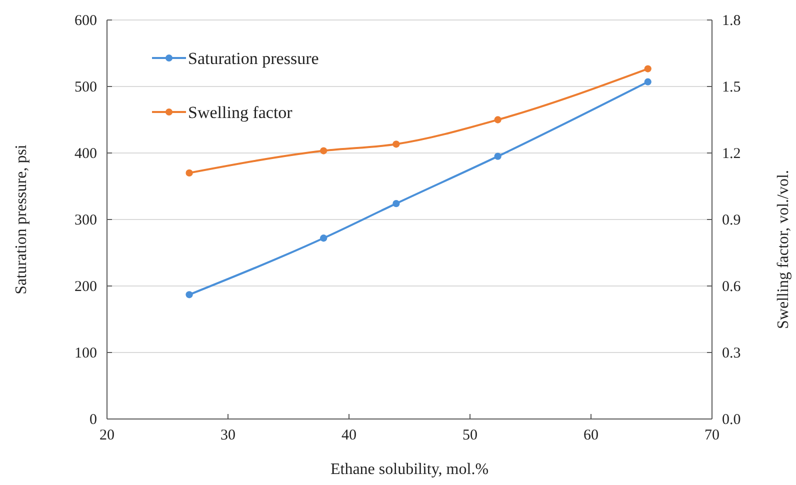 The image size is (796, 485). Describe the element at coordinates (85, 353) in the screenshot. I see `y-tick-label: 100` at that location.